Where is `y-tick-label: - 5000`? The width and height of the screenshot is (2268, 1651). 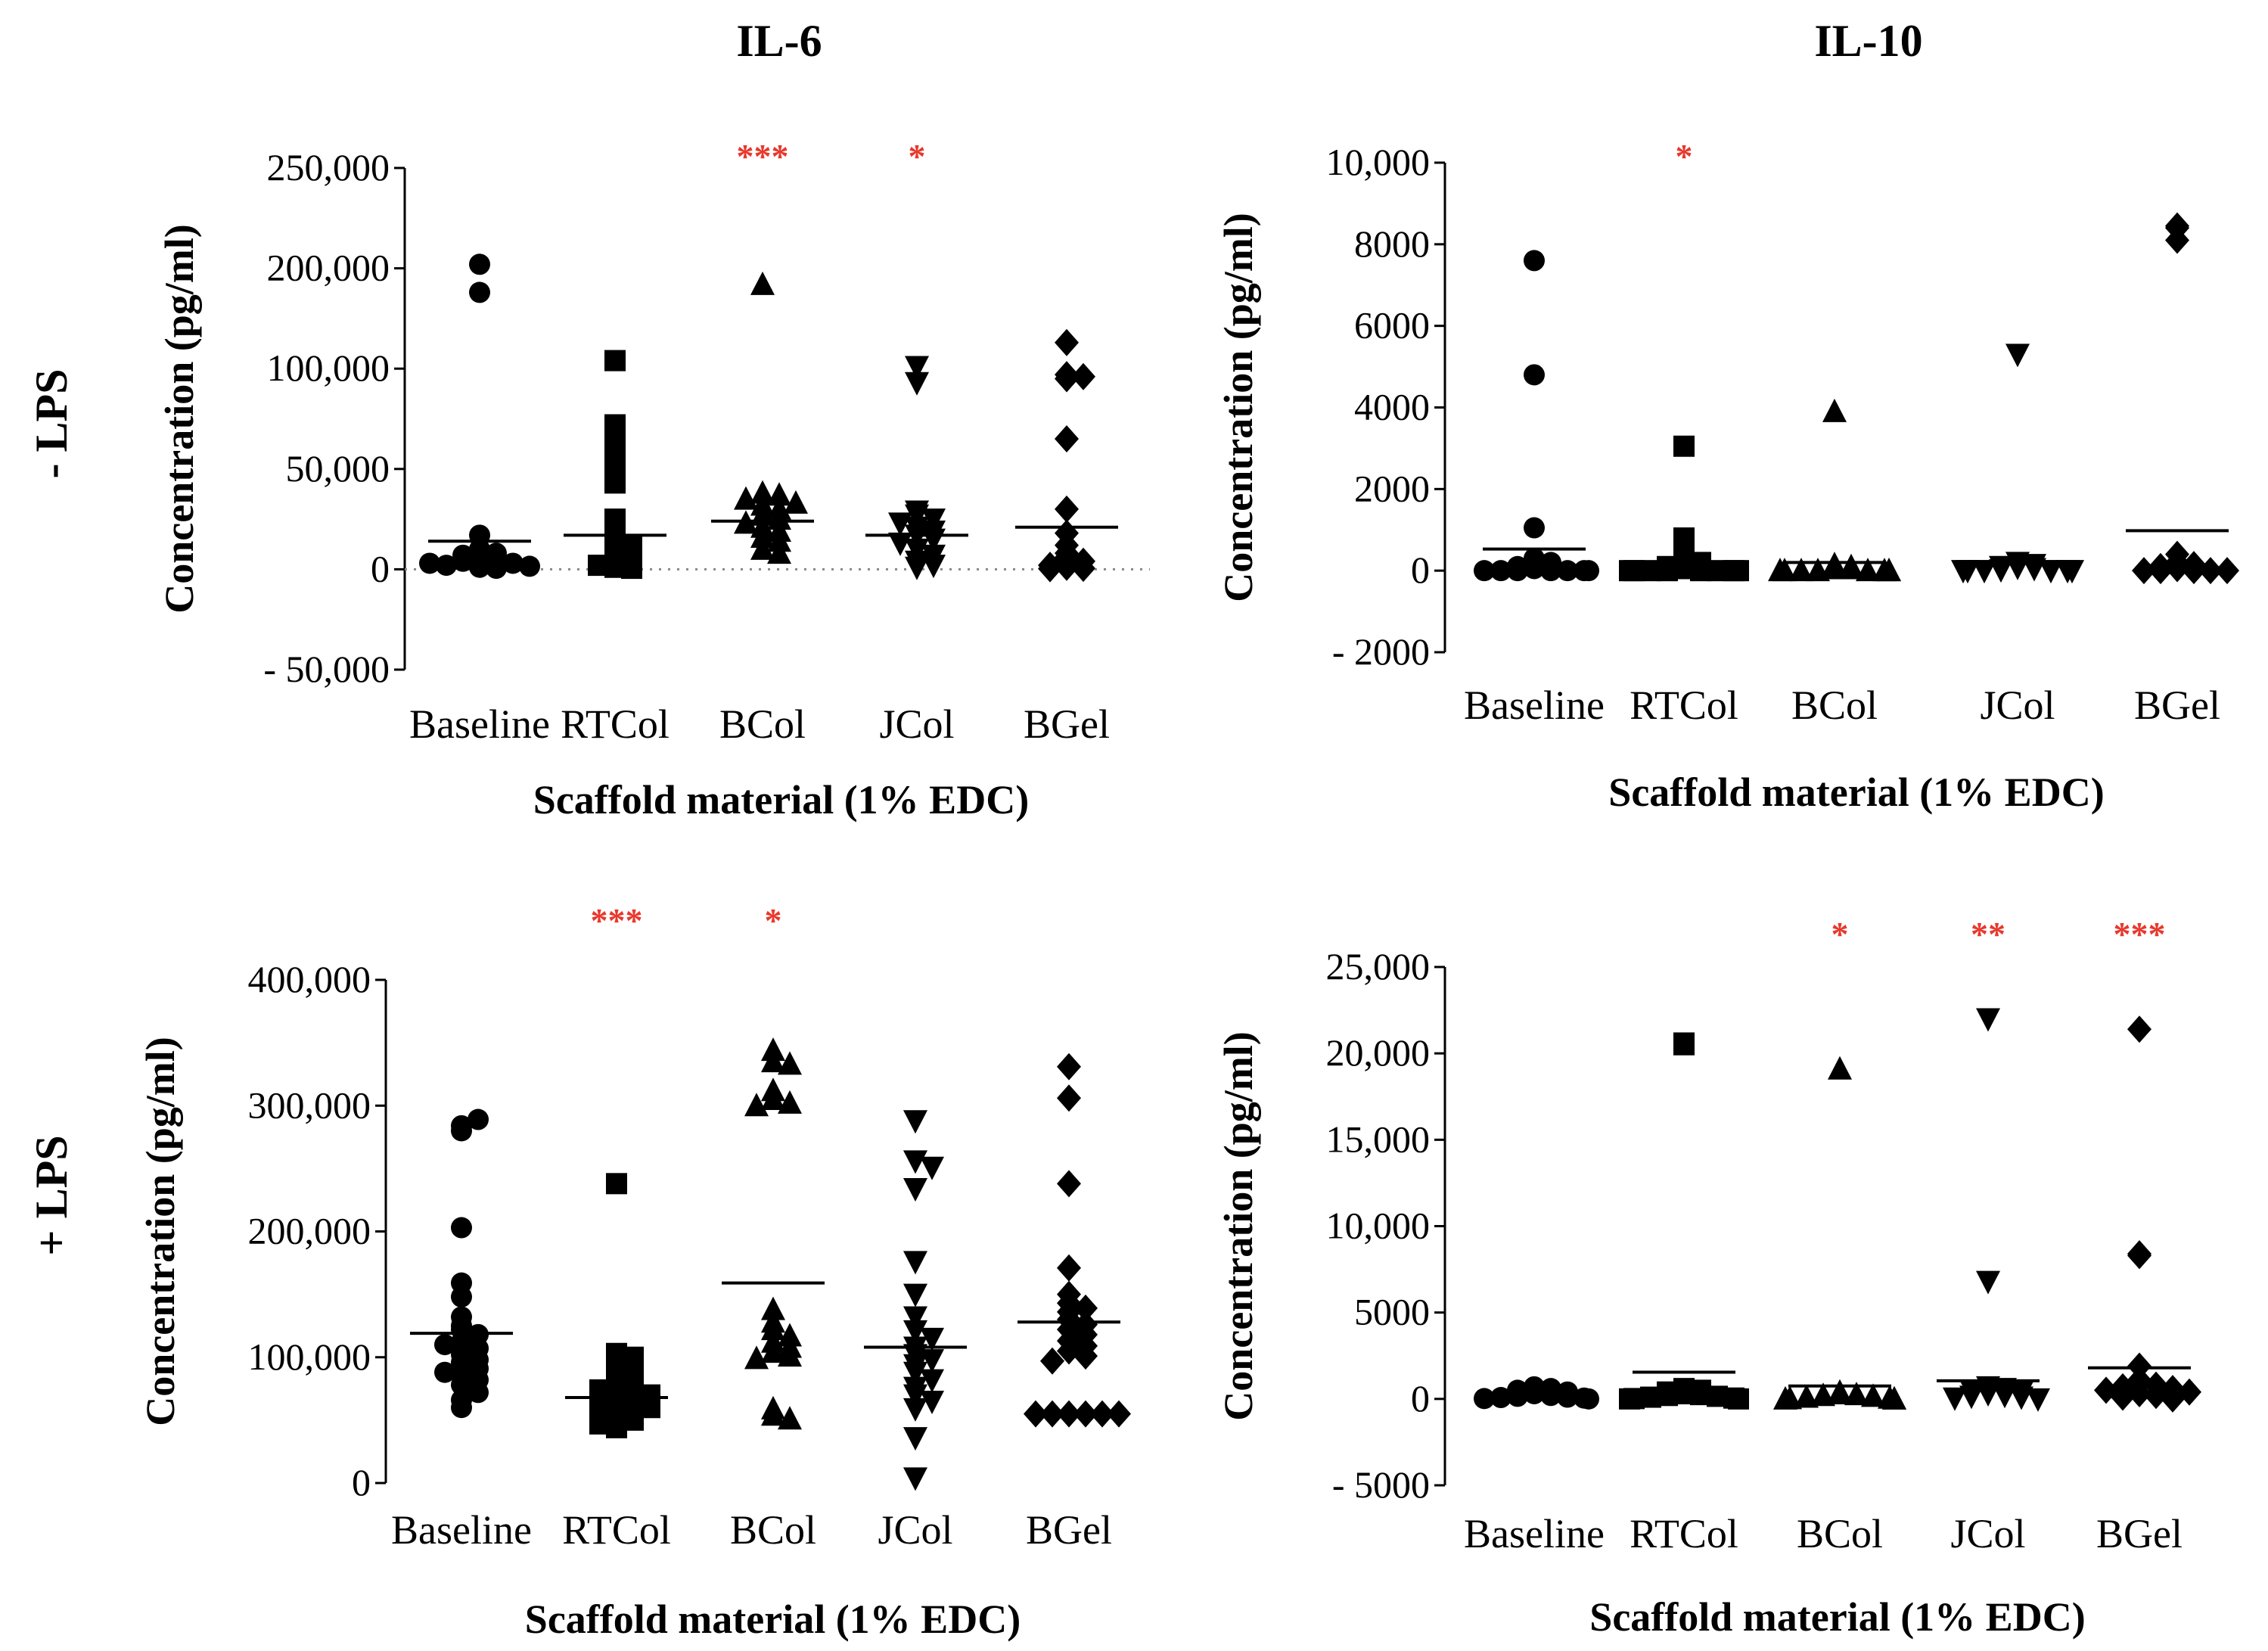
y-tick-label: - 5000 is located at coordinates (1381, 1485).